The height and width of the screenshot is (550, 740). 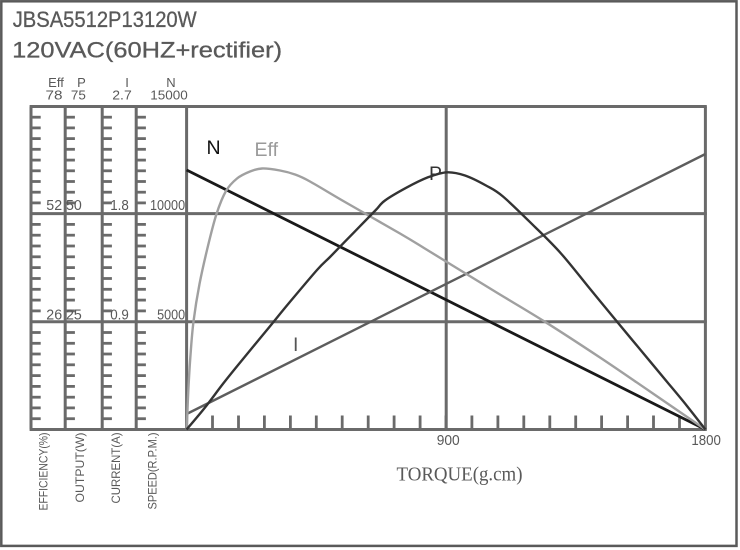 What do you see at coordinates (119, 315) in the screenshot?
I see `svg-text: 0.9` at bounding box center [119, 315].